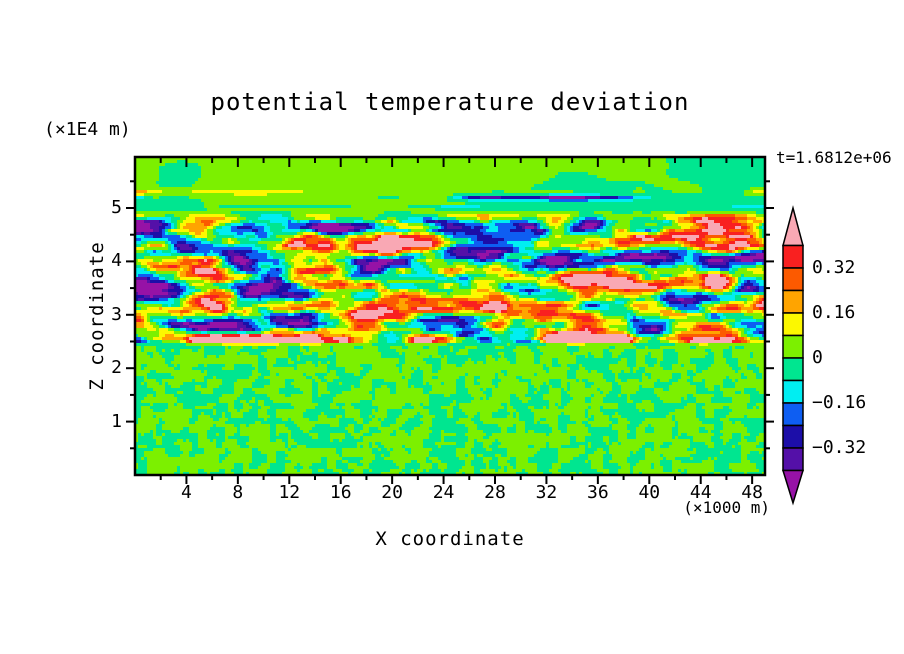 The height and width of the screenshot is (654, 904). Describe the element at coordinates (116, 261) in the screenshot. I see `y-tick-label: 4` at that location.